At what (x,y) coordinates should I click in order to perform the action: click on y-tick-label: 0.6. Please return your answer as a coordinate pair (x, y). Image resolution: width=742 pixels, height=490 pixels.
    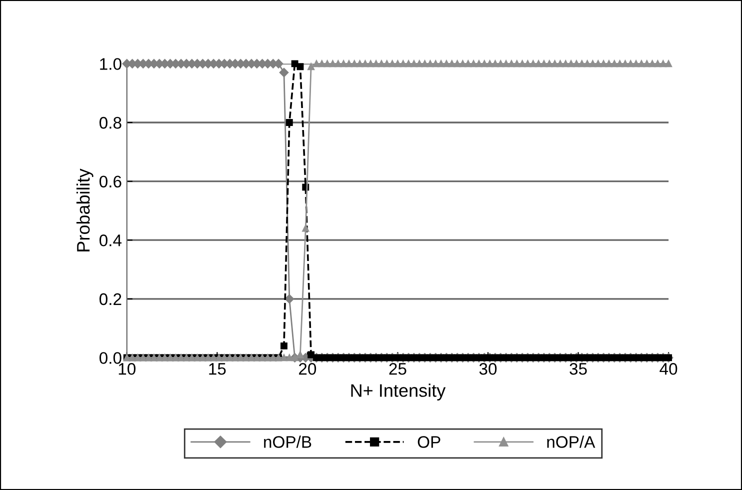
    Looking at the image, I should click on (111, 182).